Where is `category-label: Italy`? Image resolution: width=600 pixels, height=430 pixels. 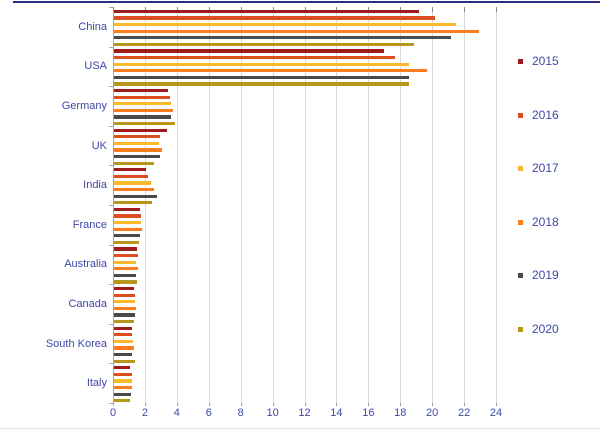
category-label: Italy is located at coordinates (96, 383).